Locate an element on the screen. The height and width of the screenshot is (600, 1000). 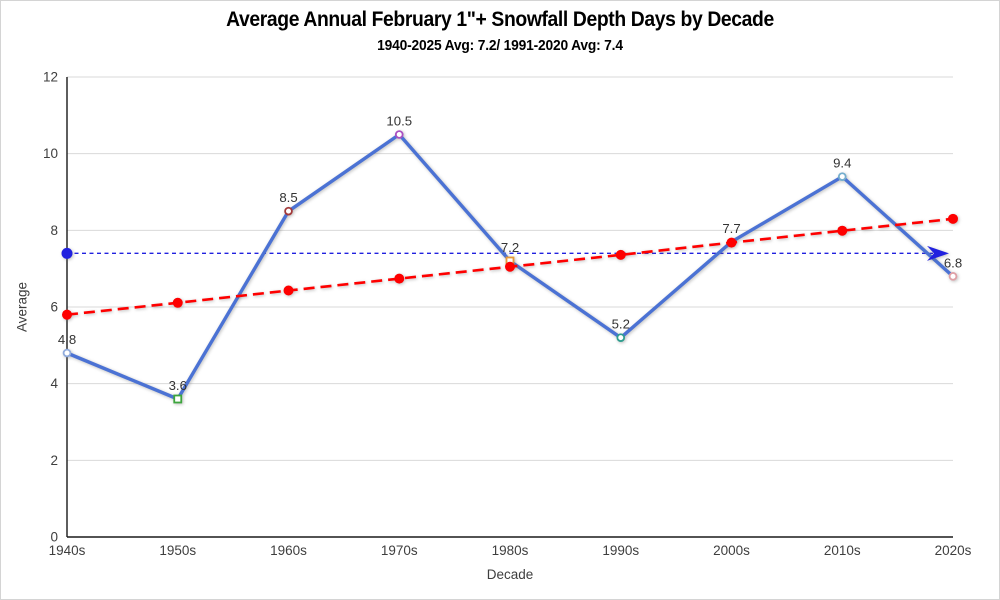
y-tick-label: 6 is located at coordinates (54, 307).